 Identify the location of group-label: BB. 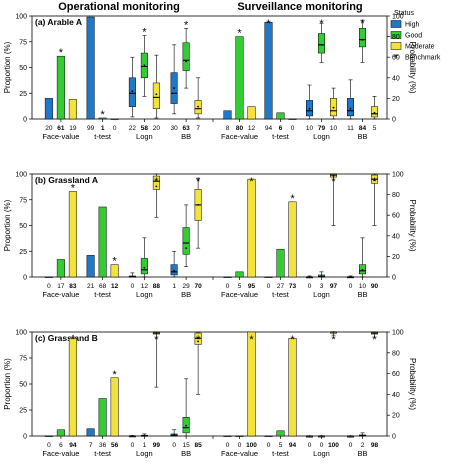
(362, 294).